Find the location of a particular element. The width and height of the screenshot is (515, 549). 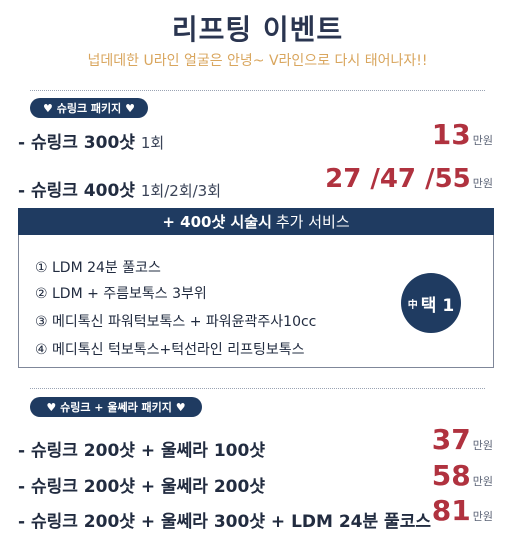

price-value: 81 is located at coordinates (451, 510).